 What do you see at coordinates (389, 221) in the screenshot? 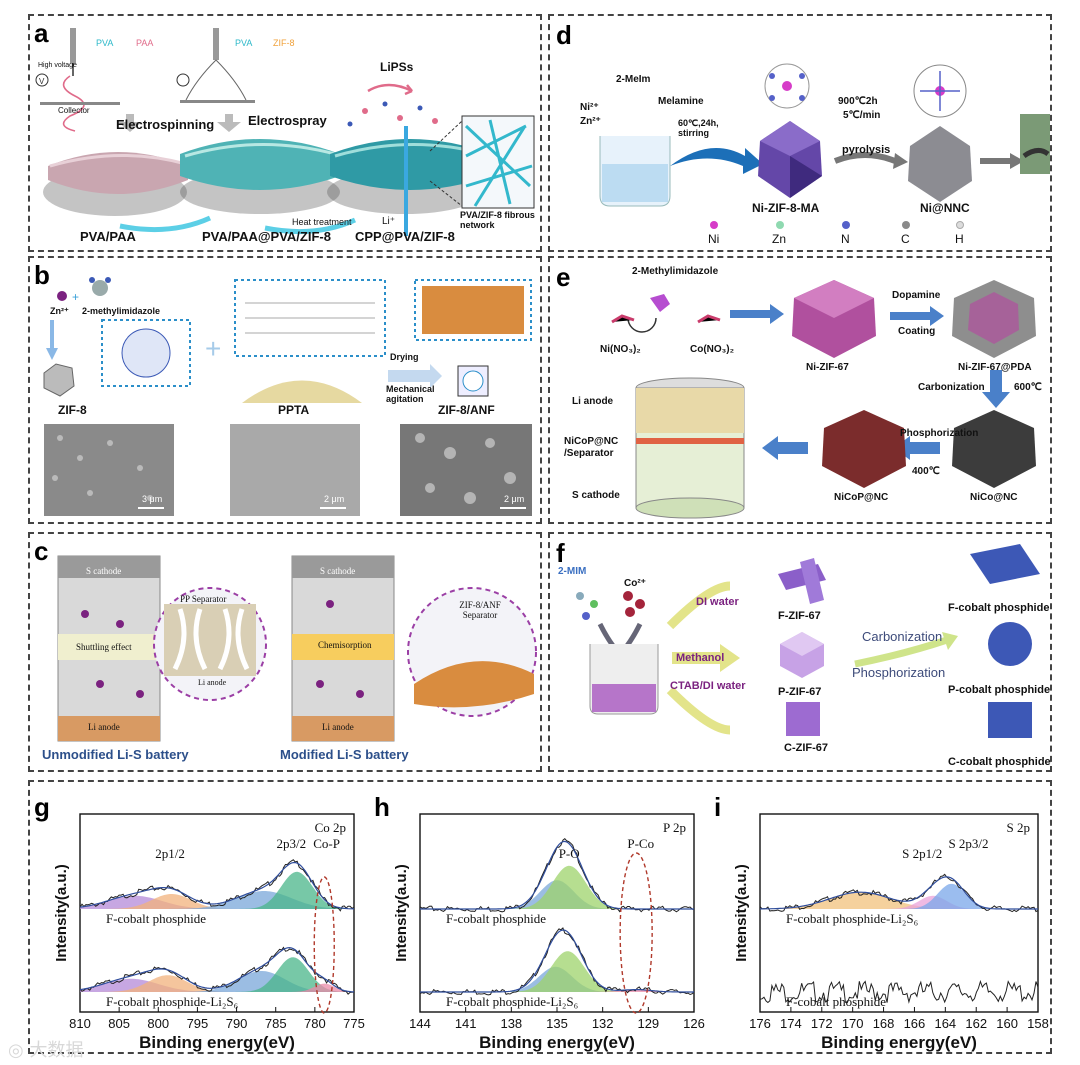
I see `li-ion-label: Li⁺` at bounding box center [389, 221].